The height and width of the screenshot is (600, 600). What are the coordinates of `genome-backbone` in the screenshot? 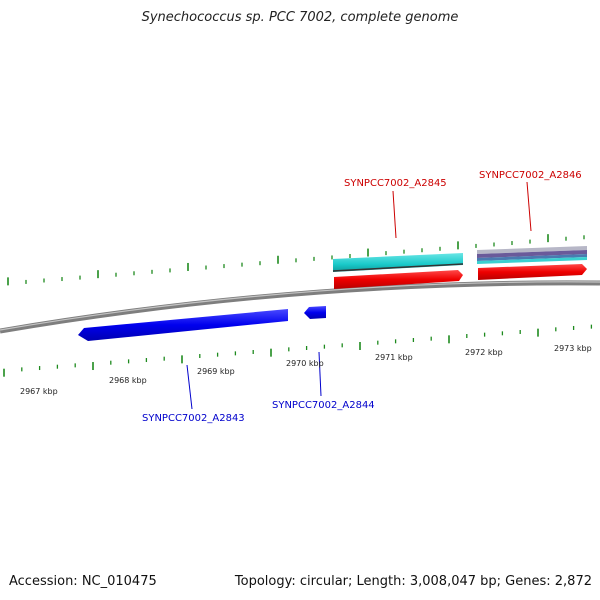 It's located at (300, 307).